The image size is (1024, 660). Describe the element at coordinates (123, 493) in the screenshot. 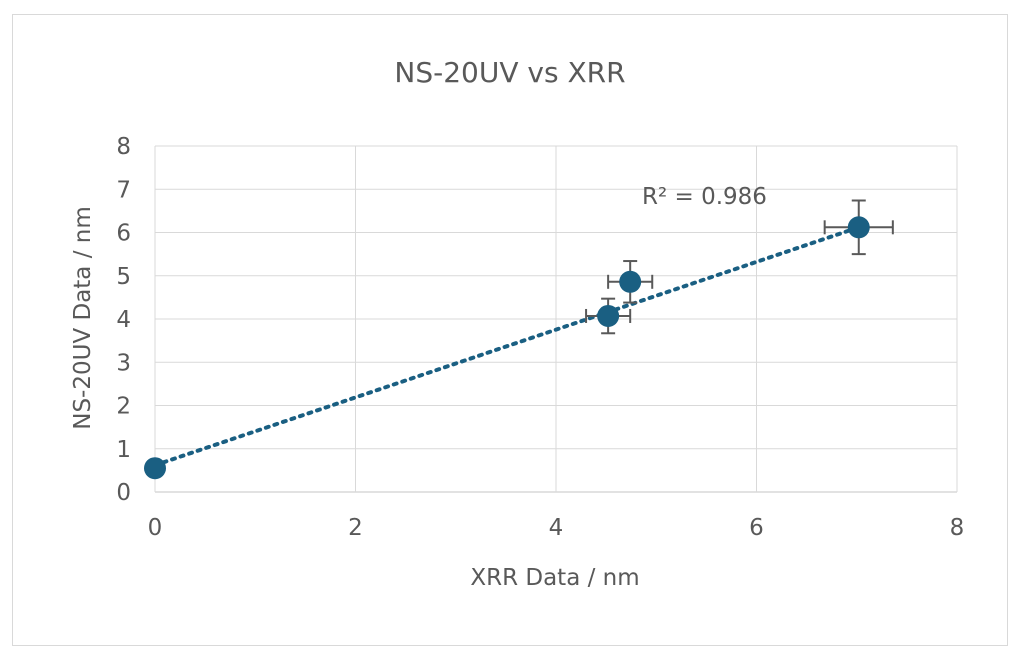

I see `y-tick-label: 0` at that location.